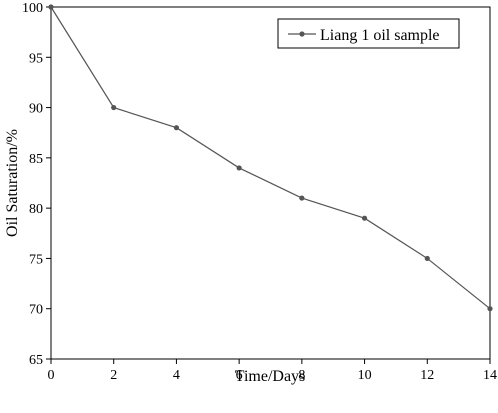 Image resolution: width=498 pixels, height=413 pixels. What do you see at coordinates (12, 183) in the screenshot?
I see `y-axis-title: Oil Saturation/%` at bounding box center [12, 183].